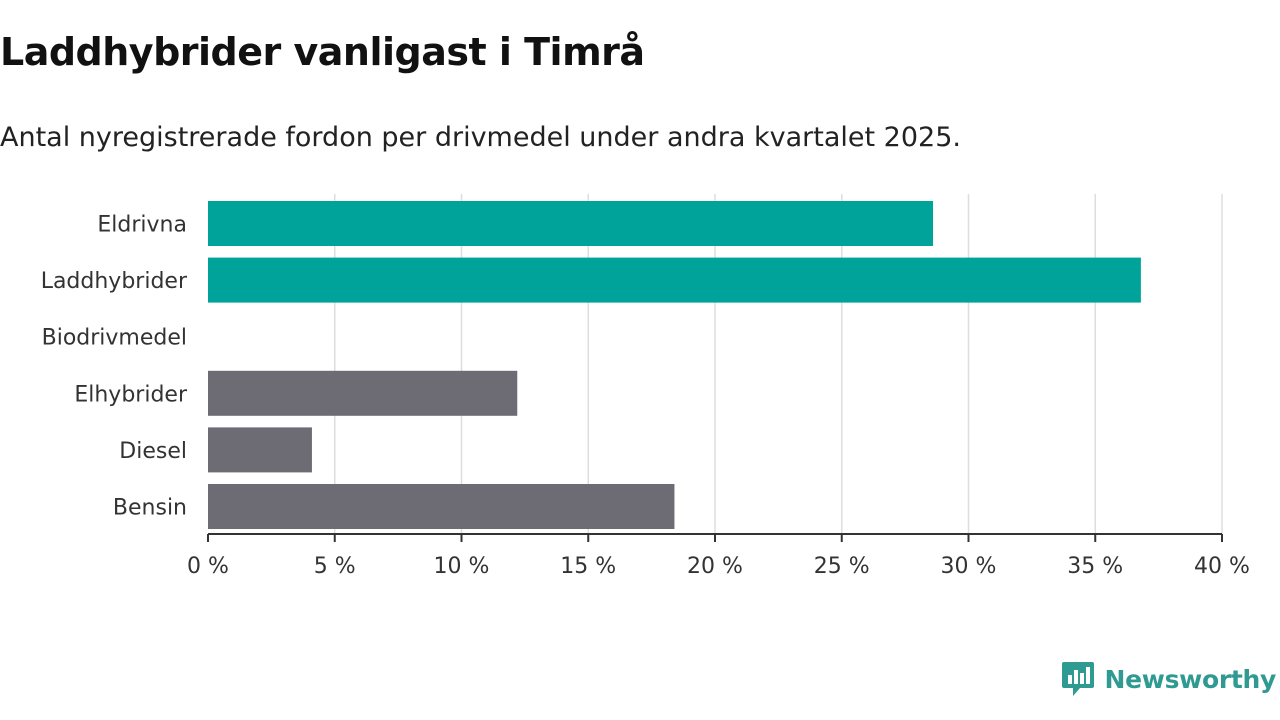 Image resolution: width=1280 pixels, height=720 pixels. What do you see at coordinates (588, 566) in the screenshot?
I see `x-tick-label: 15 %` at bounding box center [588, 566].